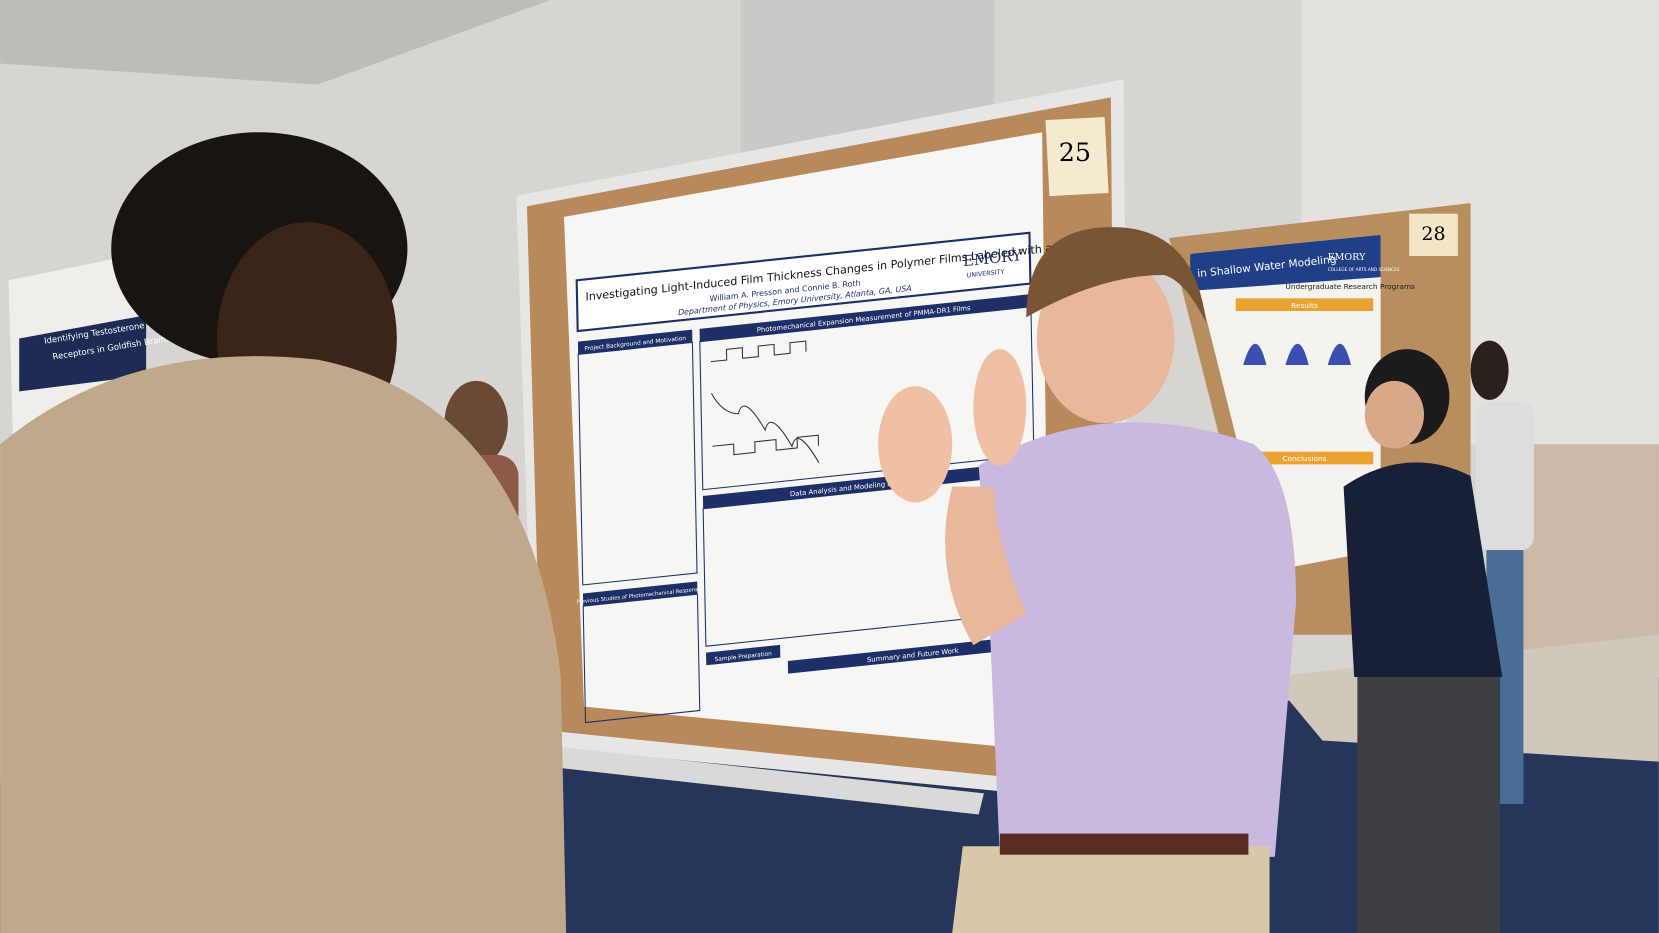 This screenshot has height=933, width=1659. Describe the element at coordinates (1297, 354) in the screenshot. I see `histograms` at that location.